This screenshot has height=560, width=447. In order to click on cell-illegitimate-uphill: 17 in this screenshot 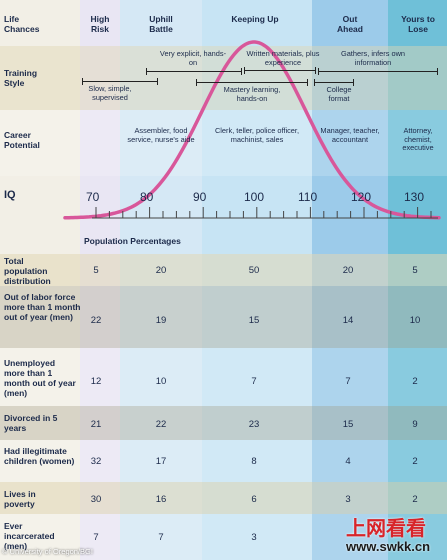, I will do `click(161, 461)`.